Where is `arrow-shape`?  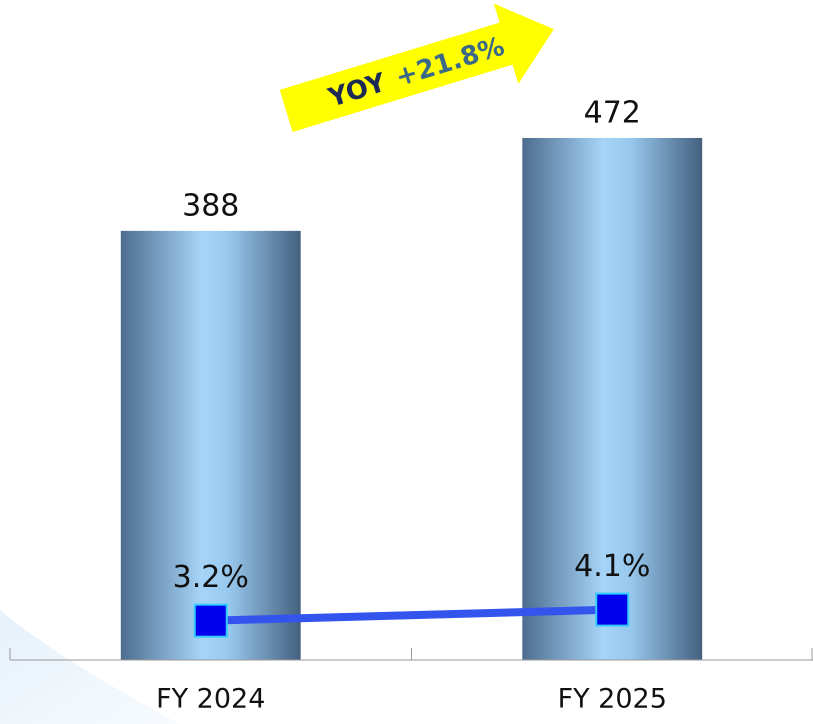
arrow-shape is located at coordinates (416, 67).